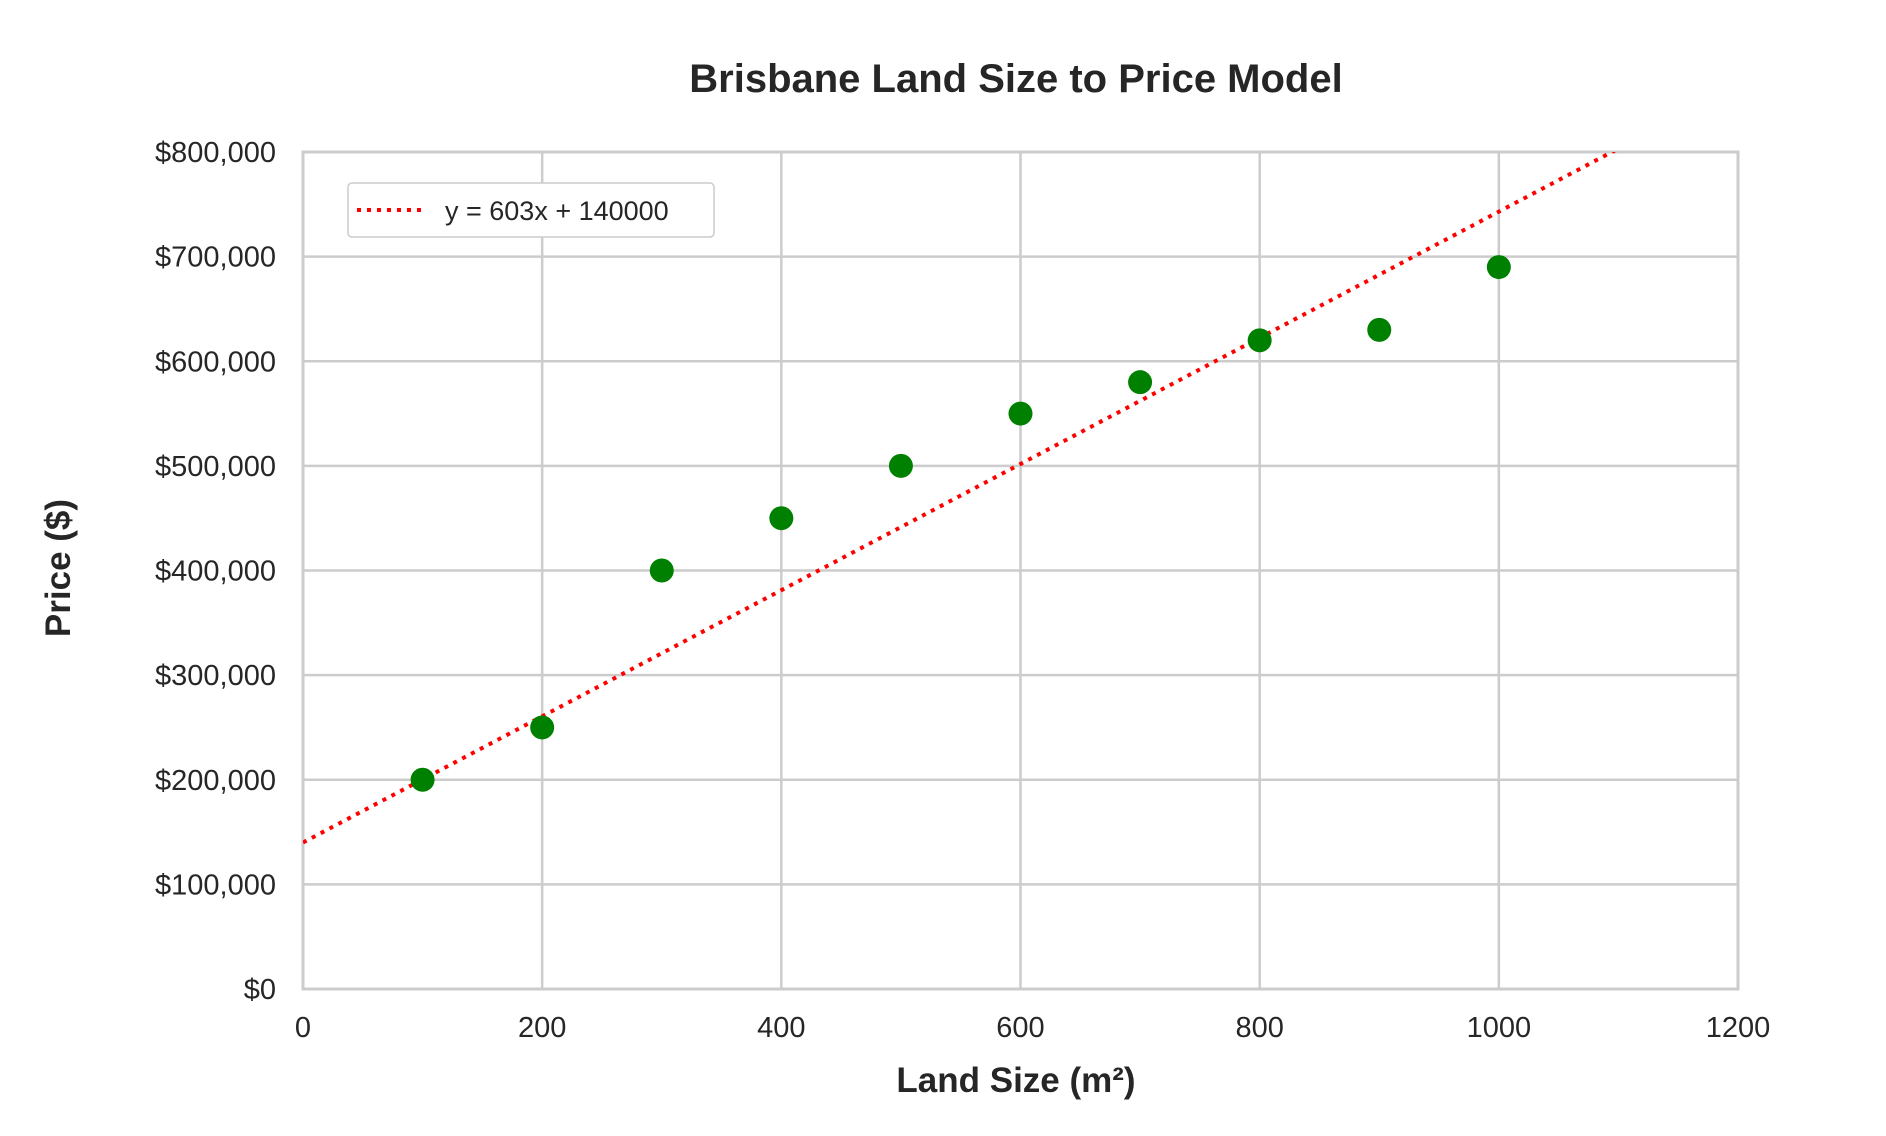  What do you see at coordinates (215, 572) in the screenshot?
I see `y-tick-label: $400,000` at bounding box center [215, 572].